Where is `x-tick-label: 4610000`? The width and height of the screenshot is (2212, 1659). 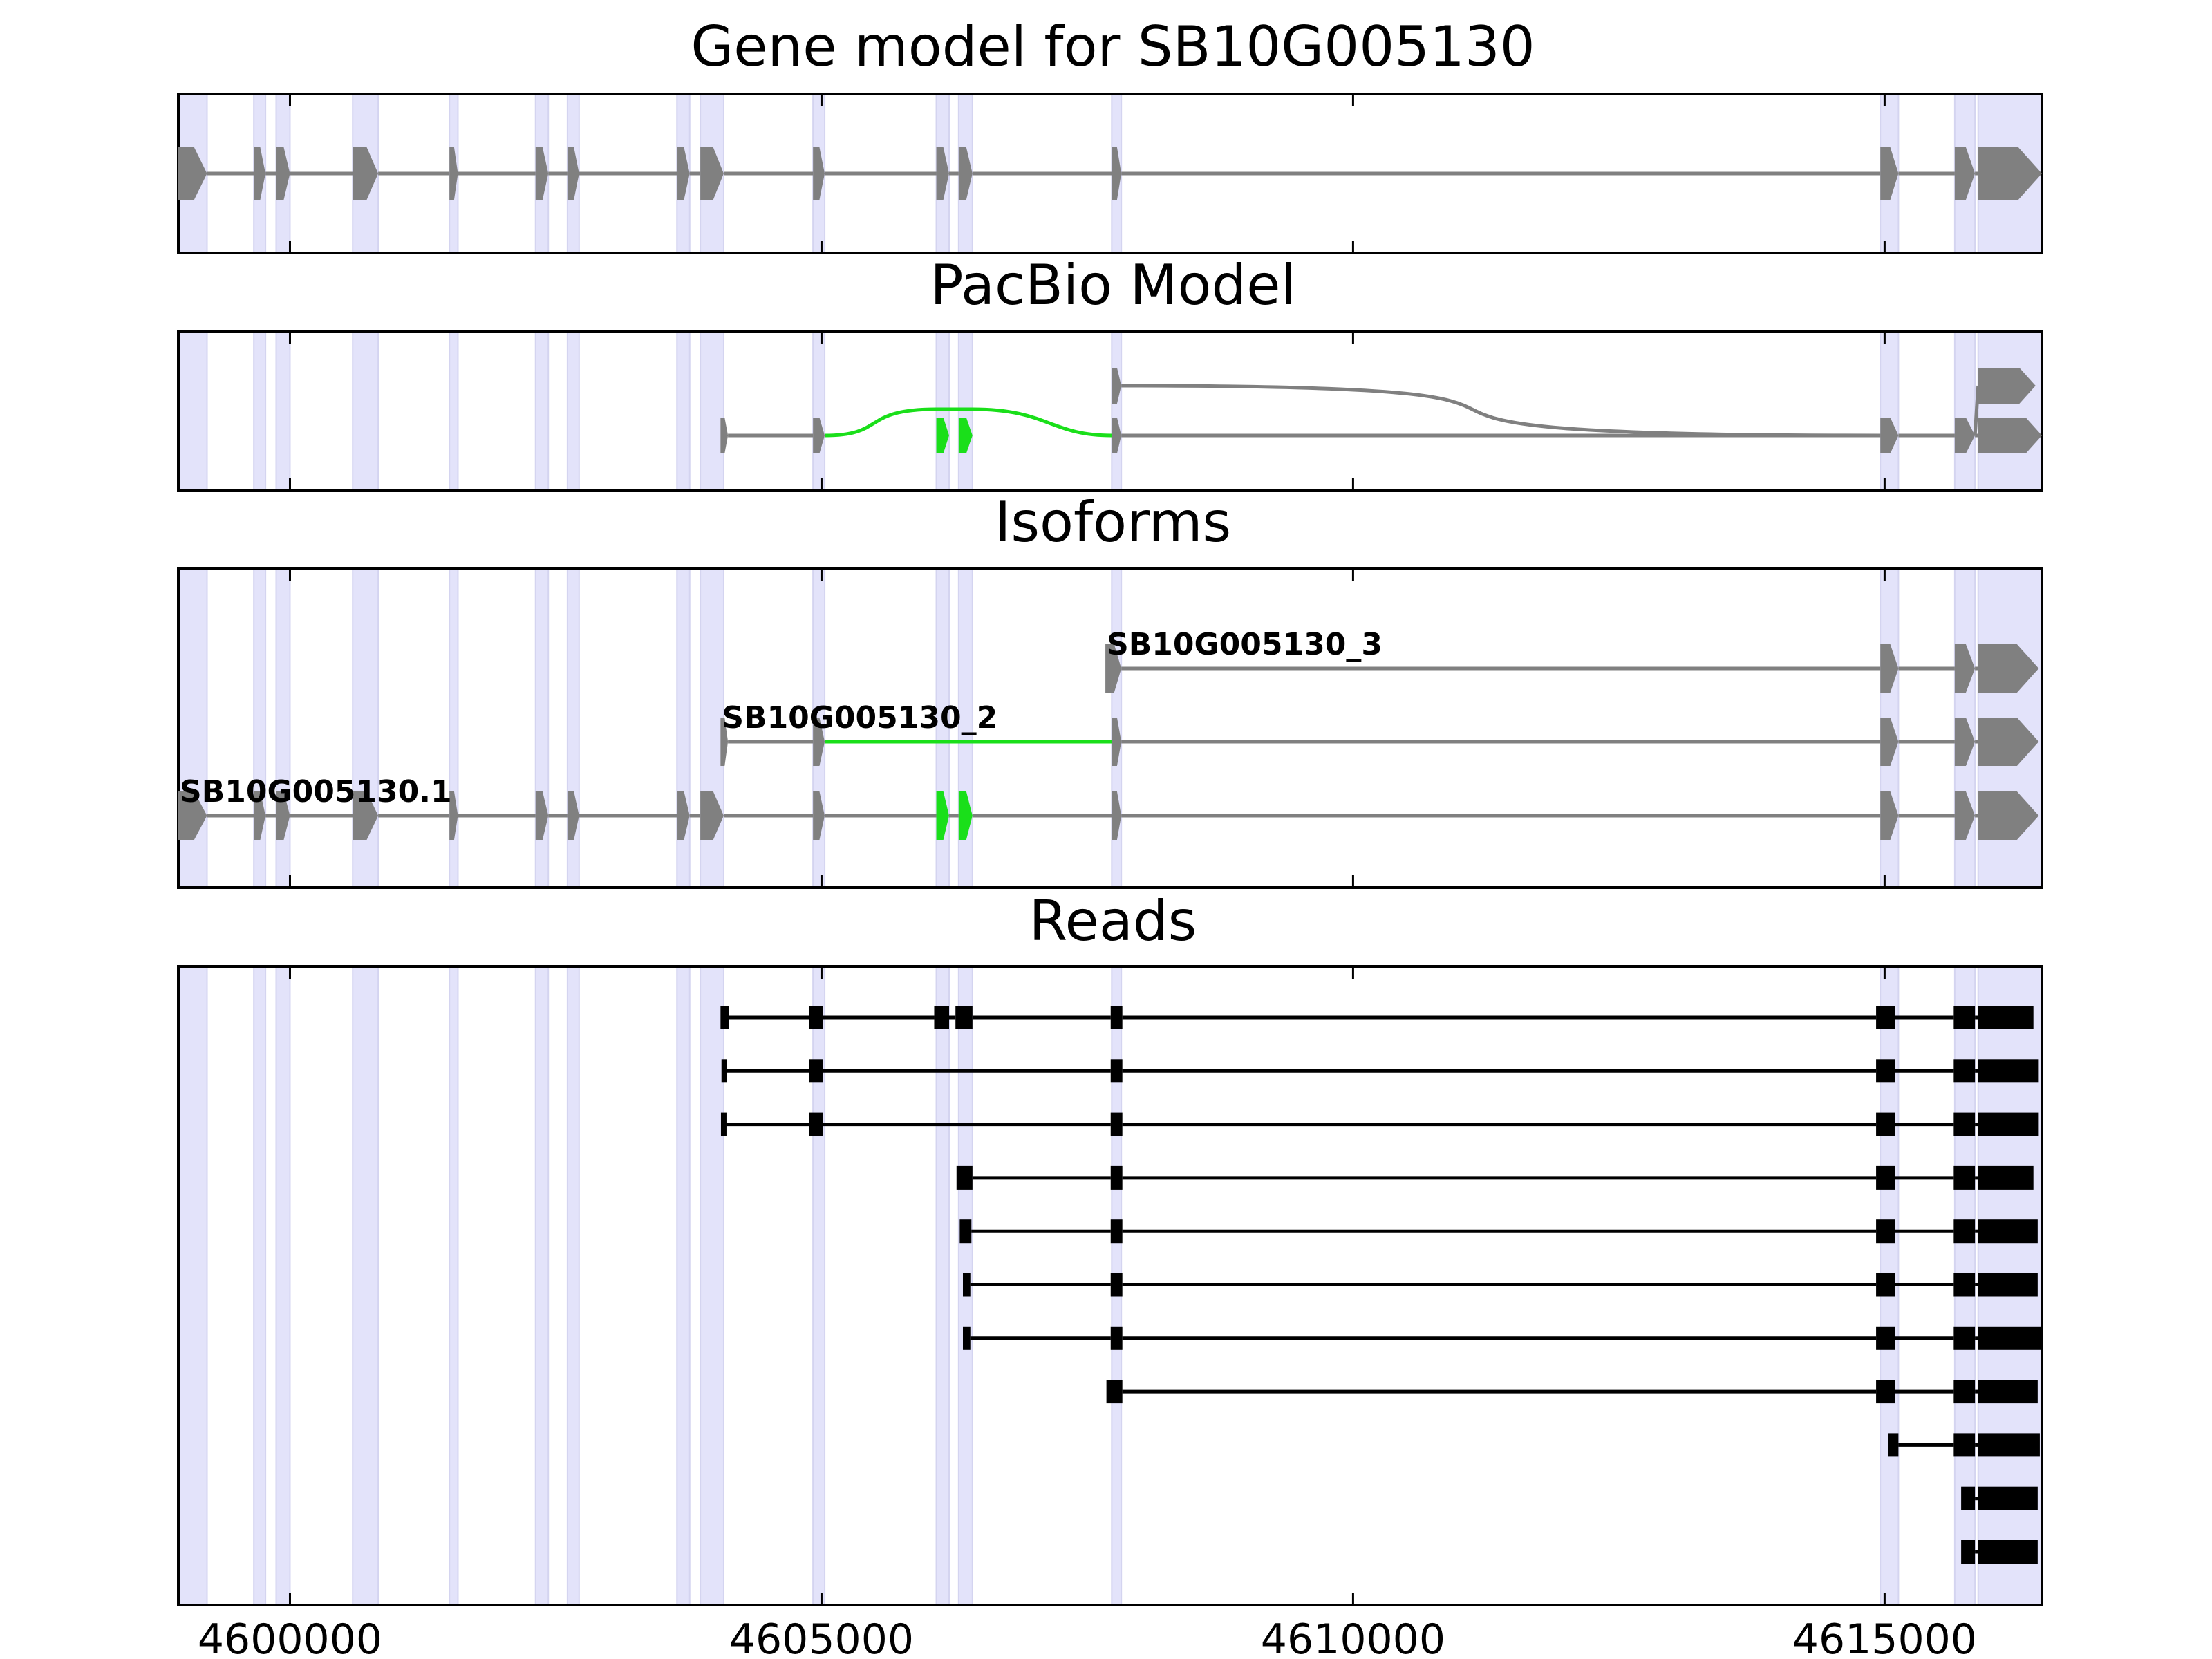
x-tick-label: 4610000 is located at coordinates (1353, 1637).